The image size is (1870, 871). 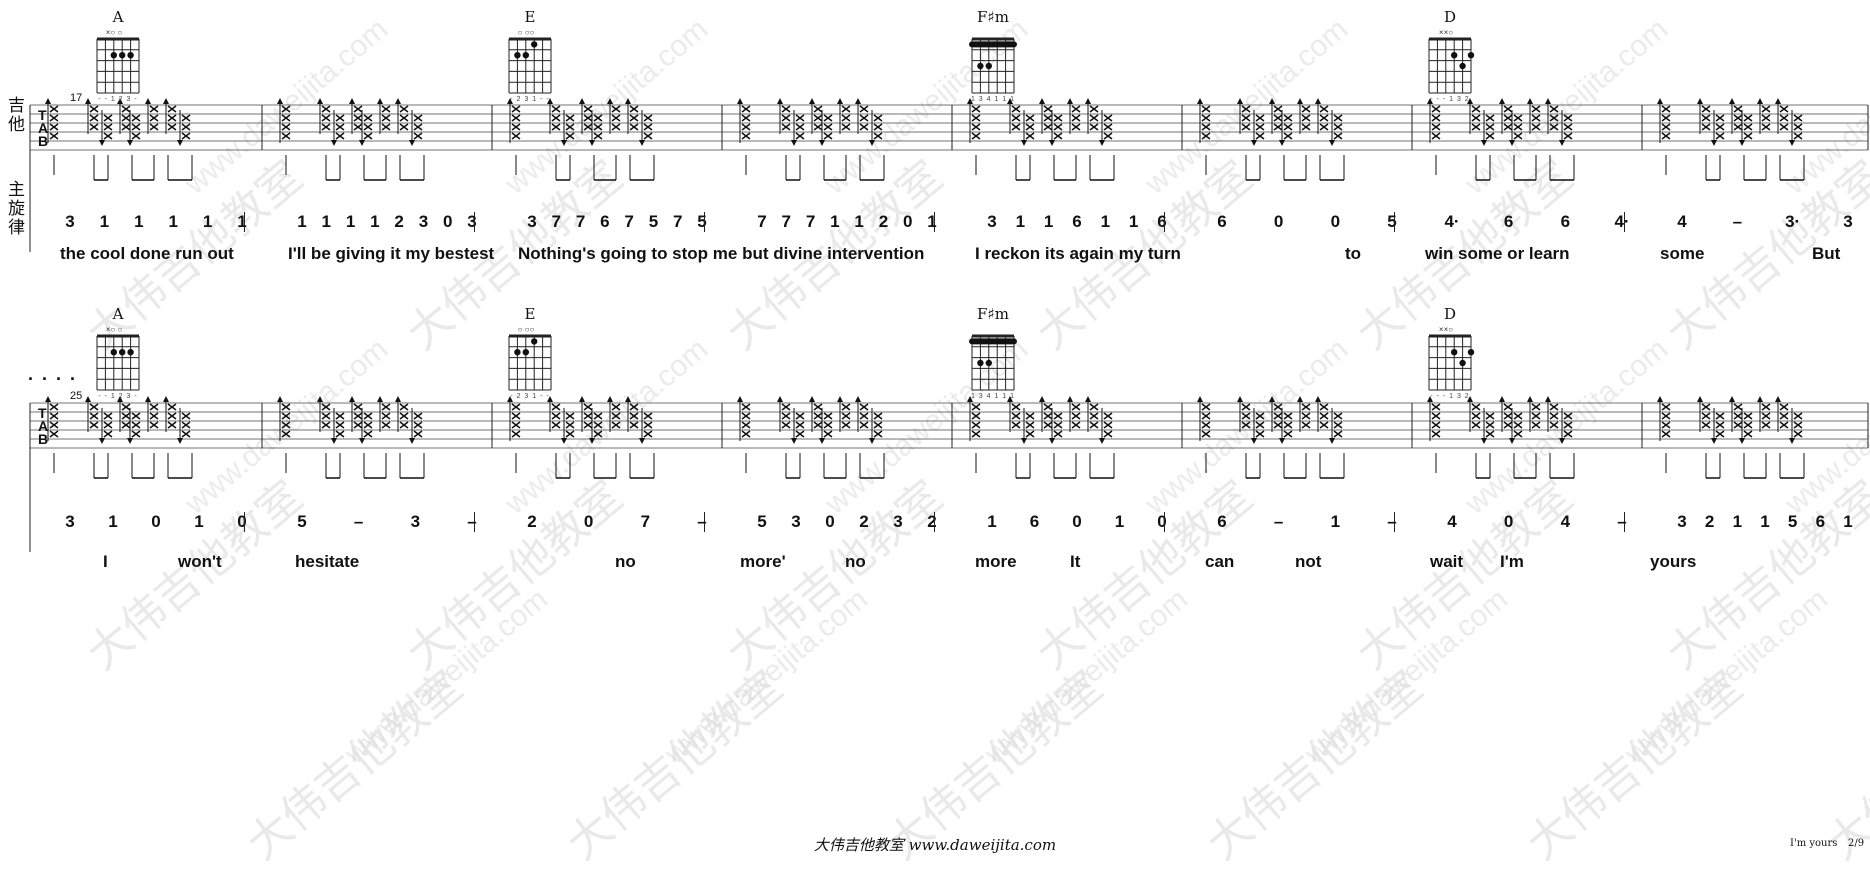 I want to click on melody-note: 4·, so click(x=1452, y=221).